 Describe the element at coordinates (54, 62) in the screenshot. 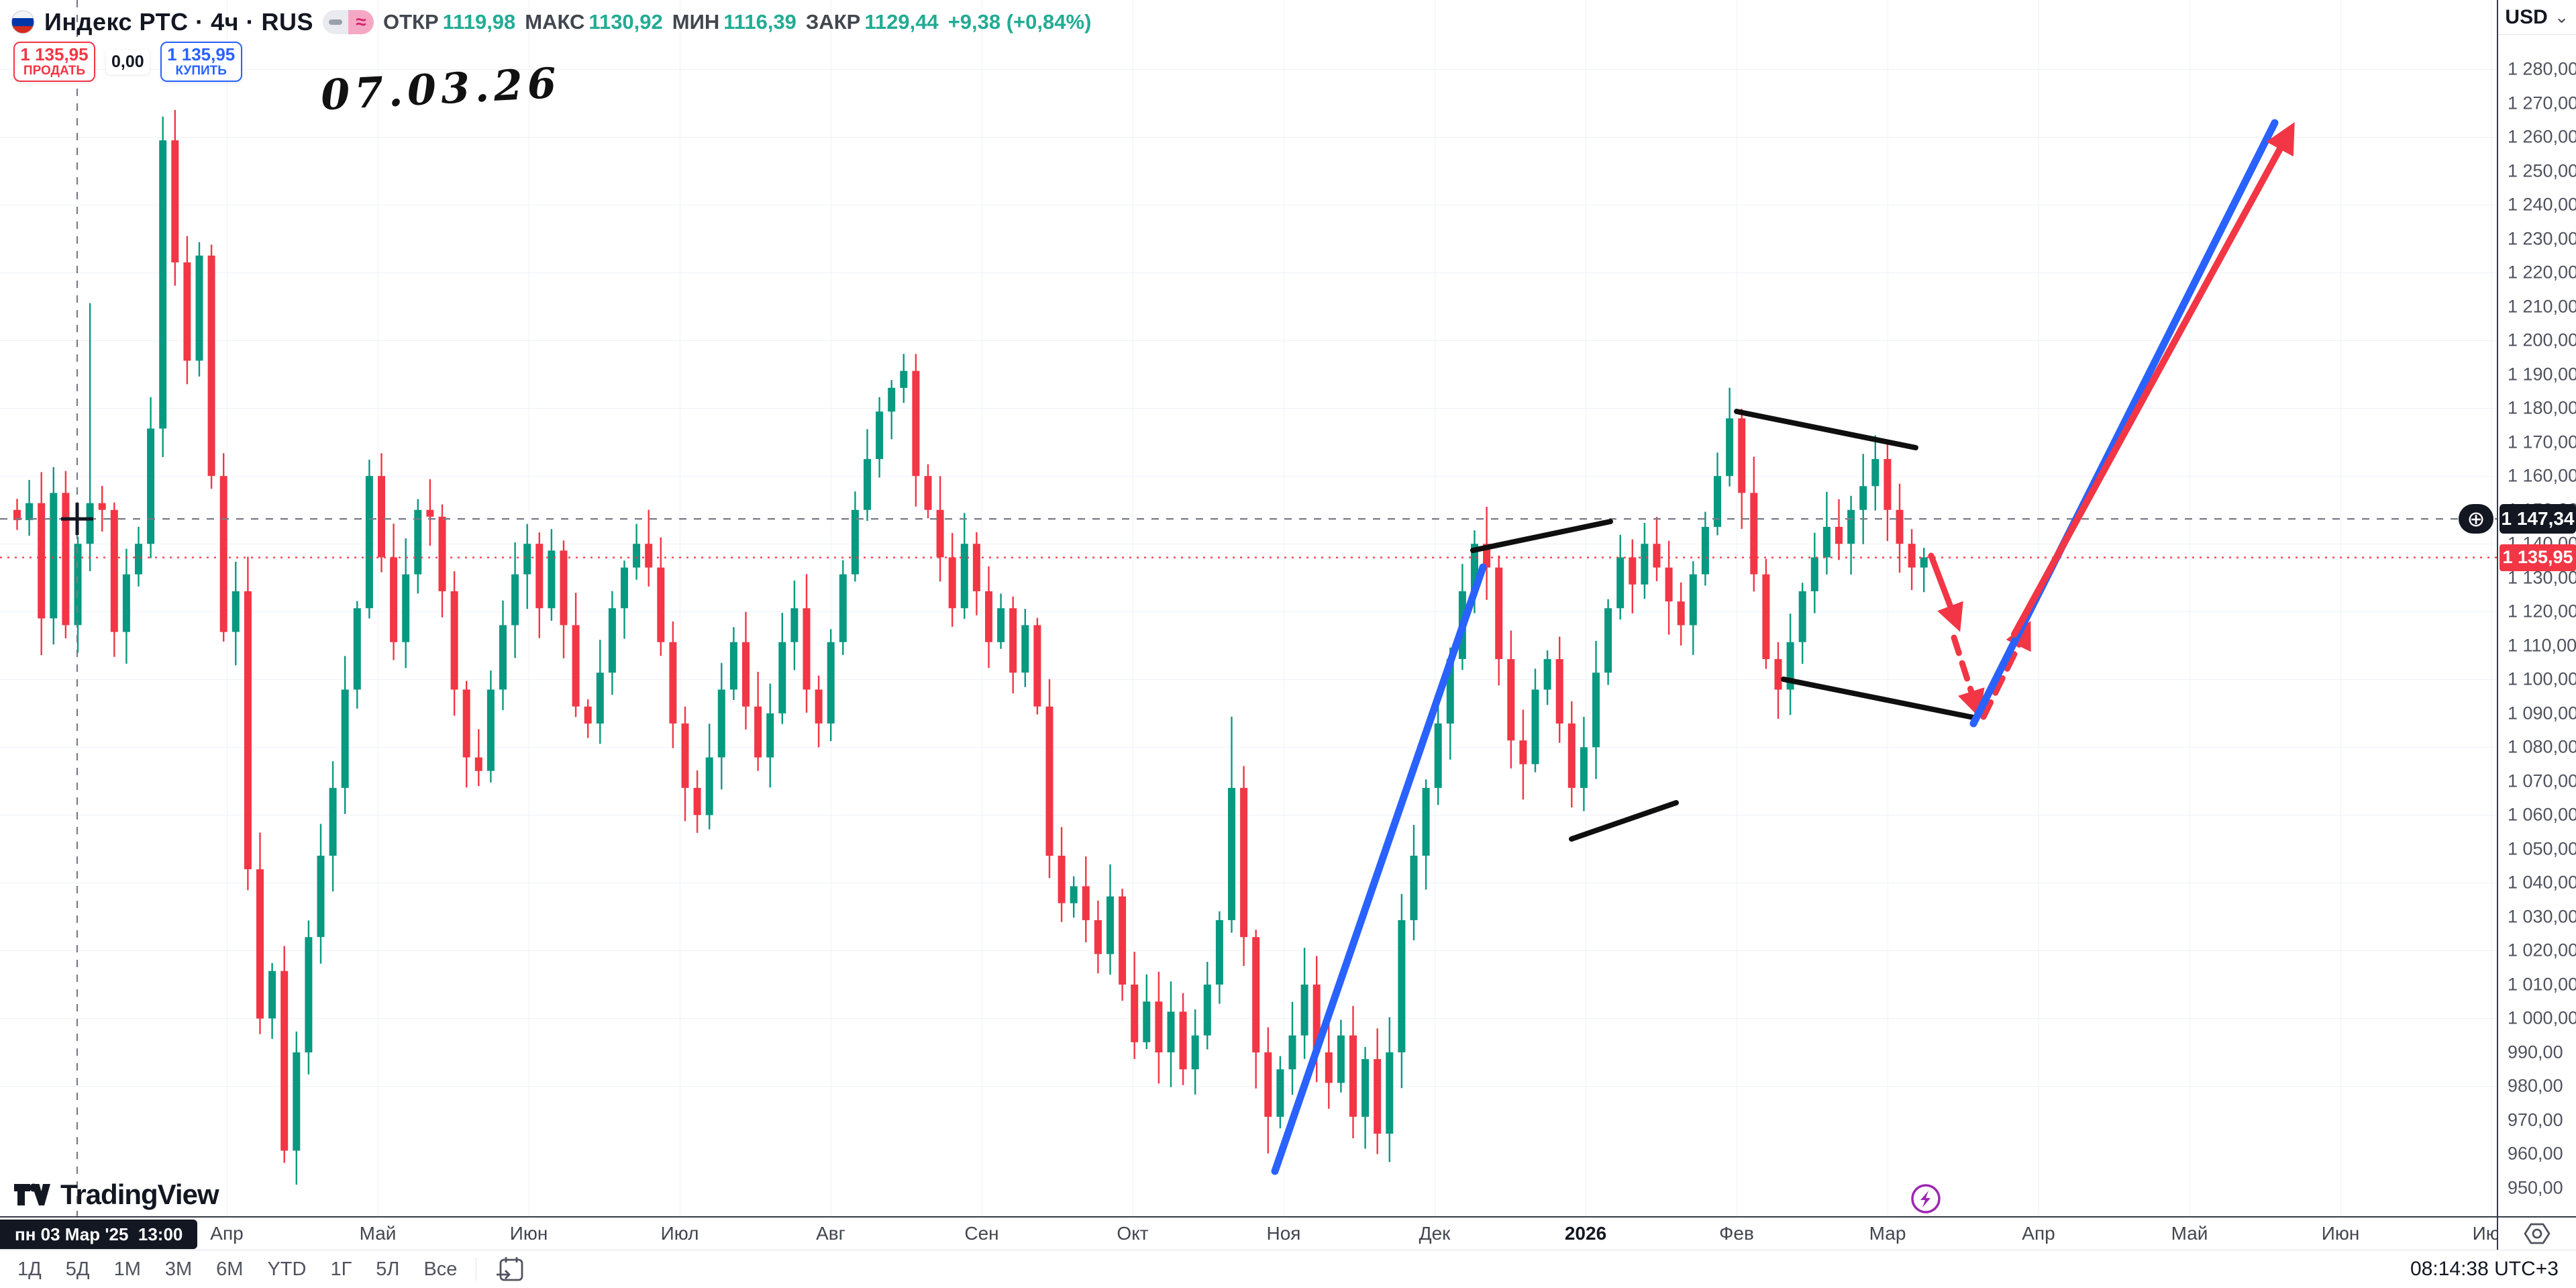

I see `sell-button: 1 135,95 ПРОДАТЬ` at that location.